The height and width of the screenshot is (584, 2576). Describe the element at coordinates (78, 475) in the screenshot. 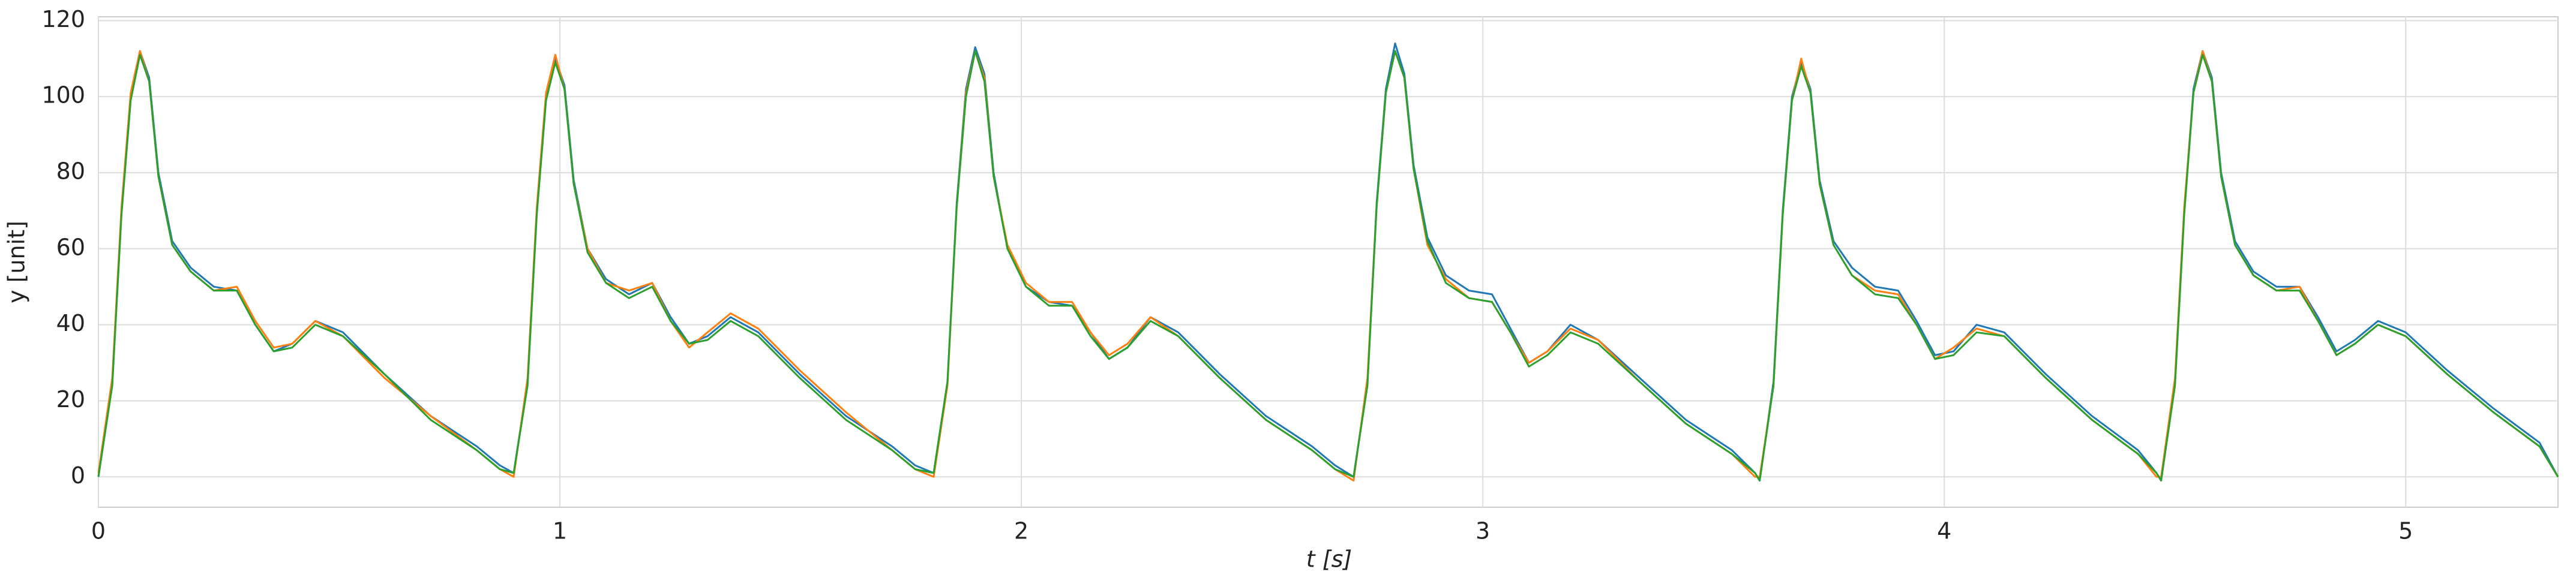

I see `y-tick-label: 0` at that location.